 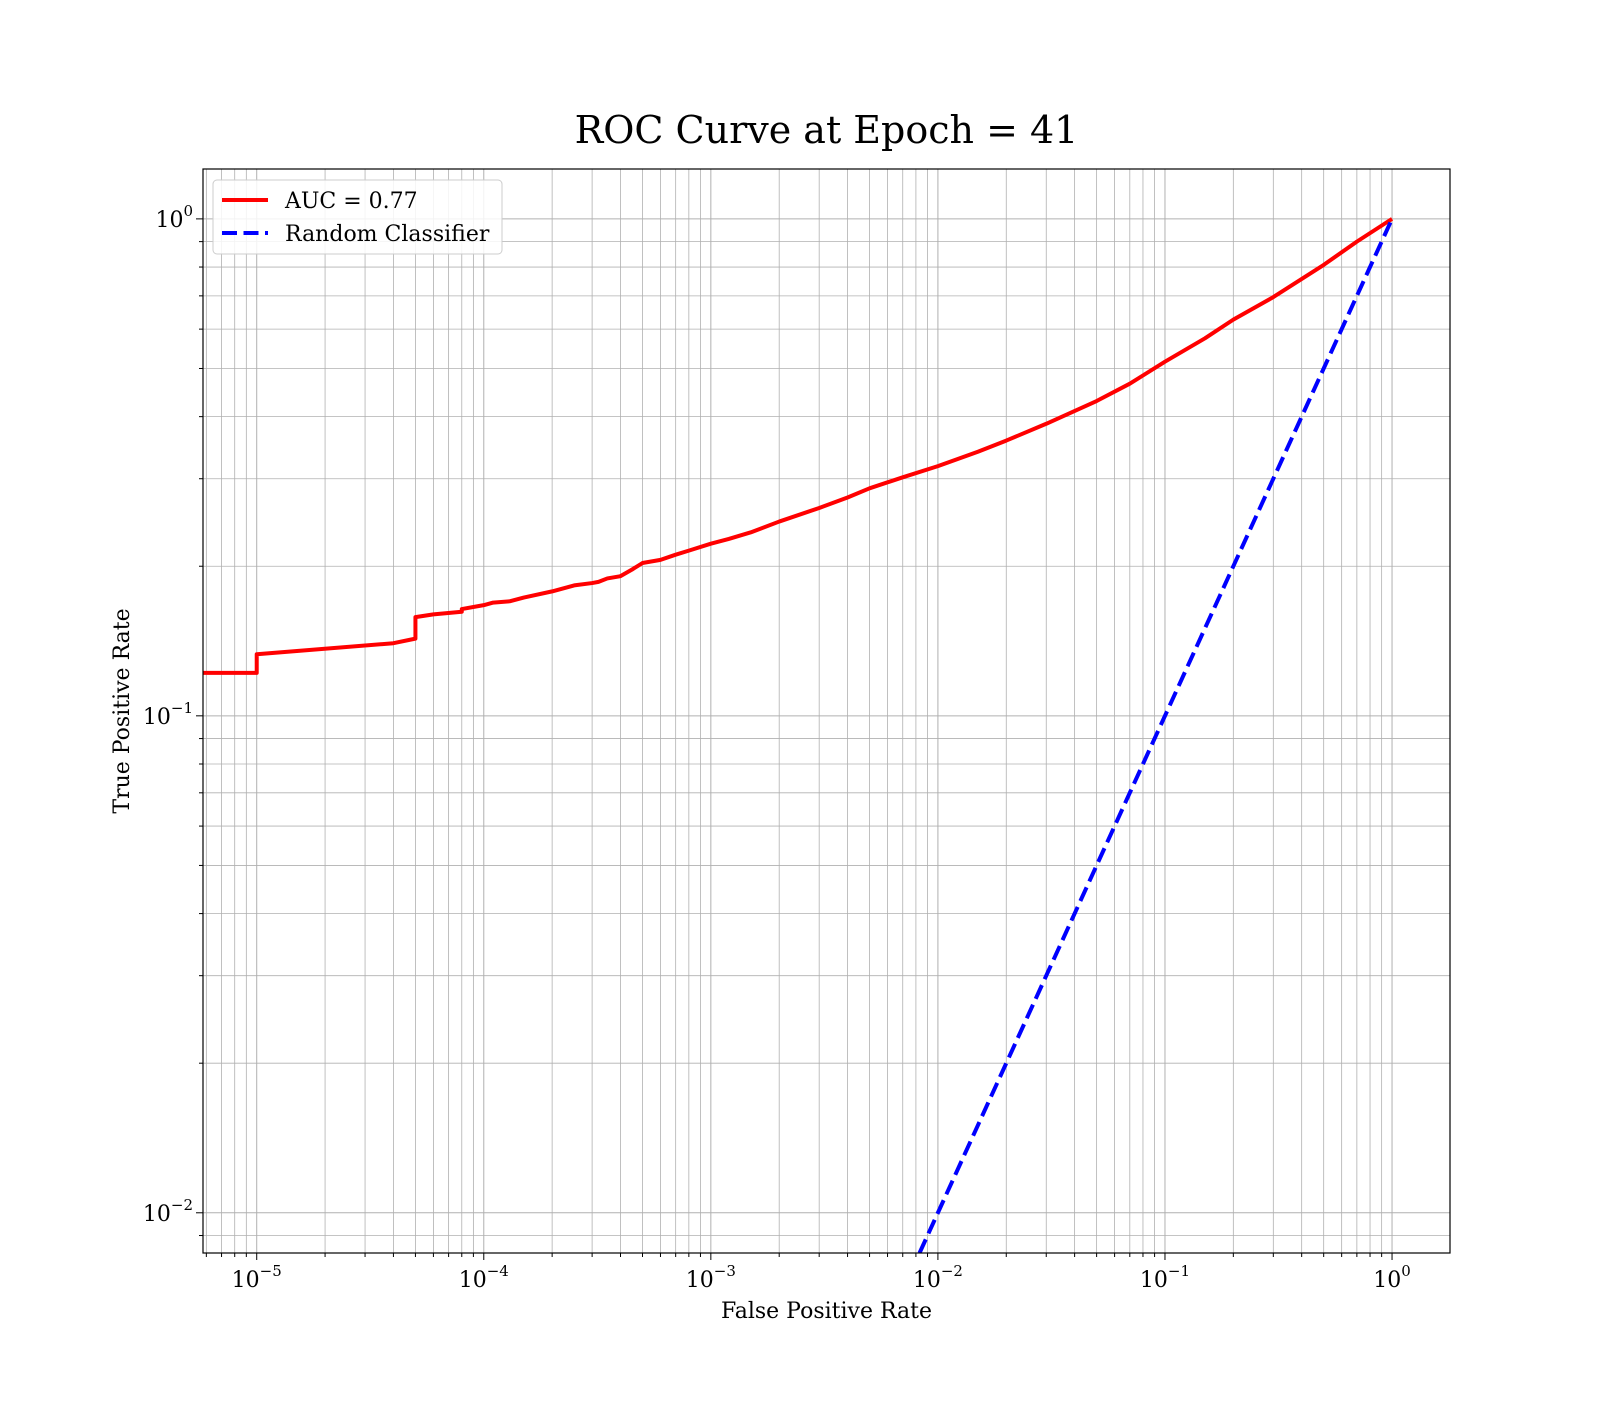 I want to click on x-tick-label: 10⁻⁵, so click(x=257, y=1277).